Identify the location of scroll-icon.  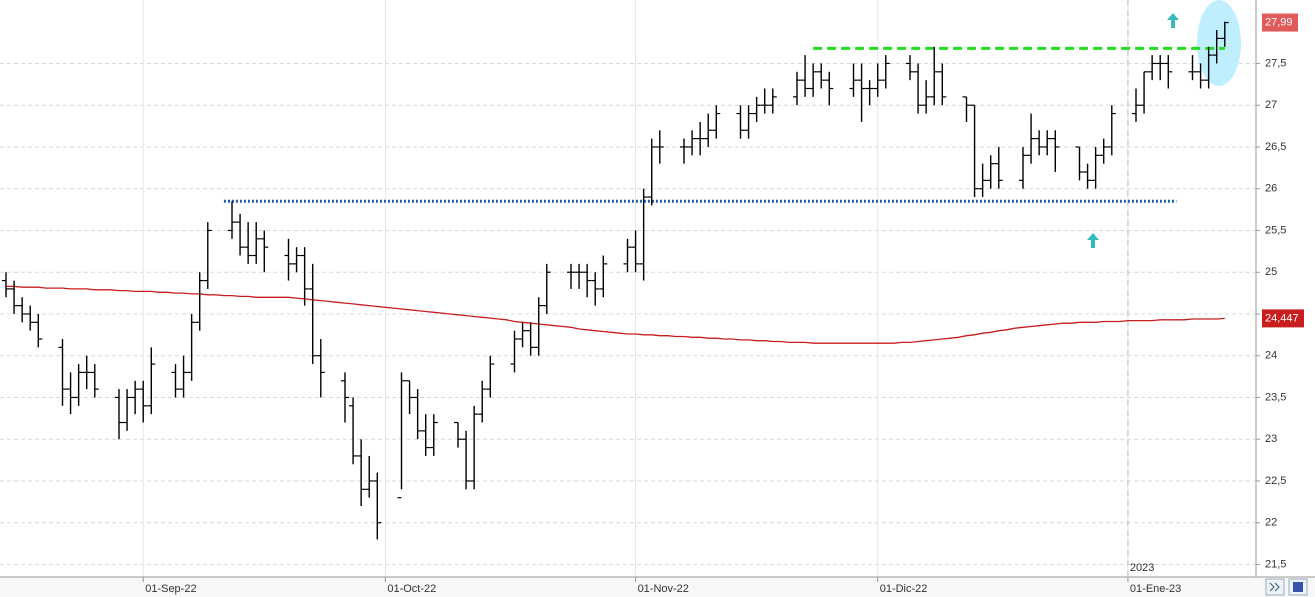
(1274, 587).